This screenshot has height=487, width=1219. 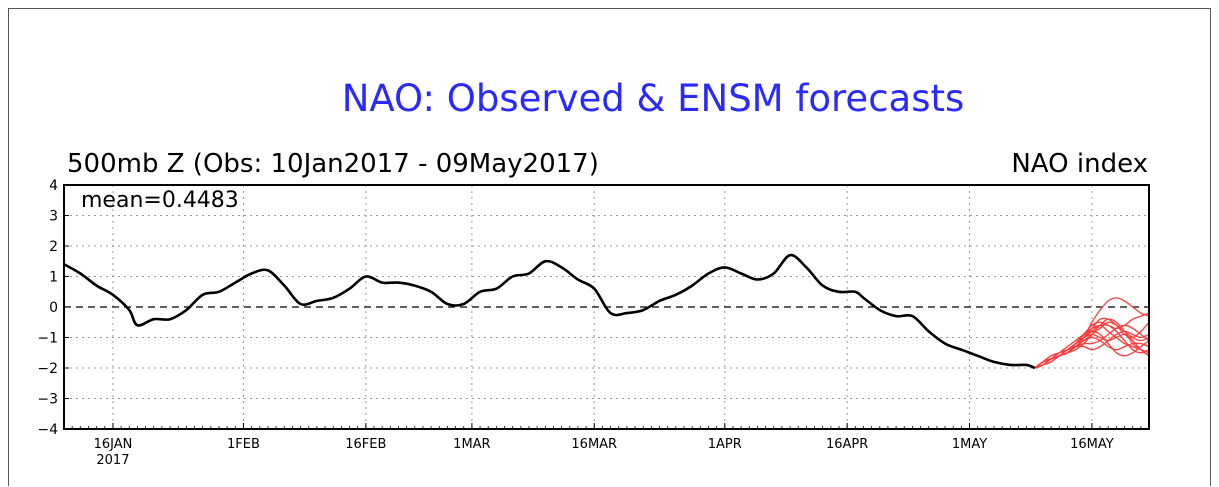 I want to click on mean-annotation: mean=0.4483, so click(x=160, y=200).